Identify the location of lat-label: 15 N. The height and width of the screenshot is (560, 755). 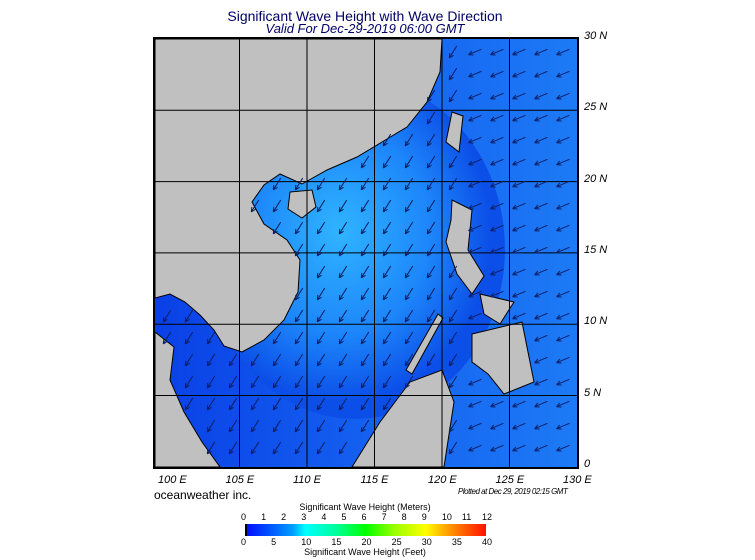
(596, 249).